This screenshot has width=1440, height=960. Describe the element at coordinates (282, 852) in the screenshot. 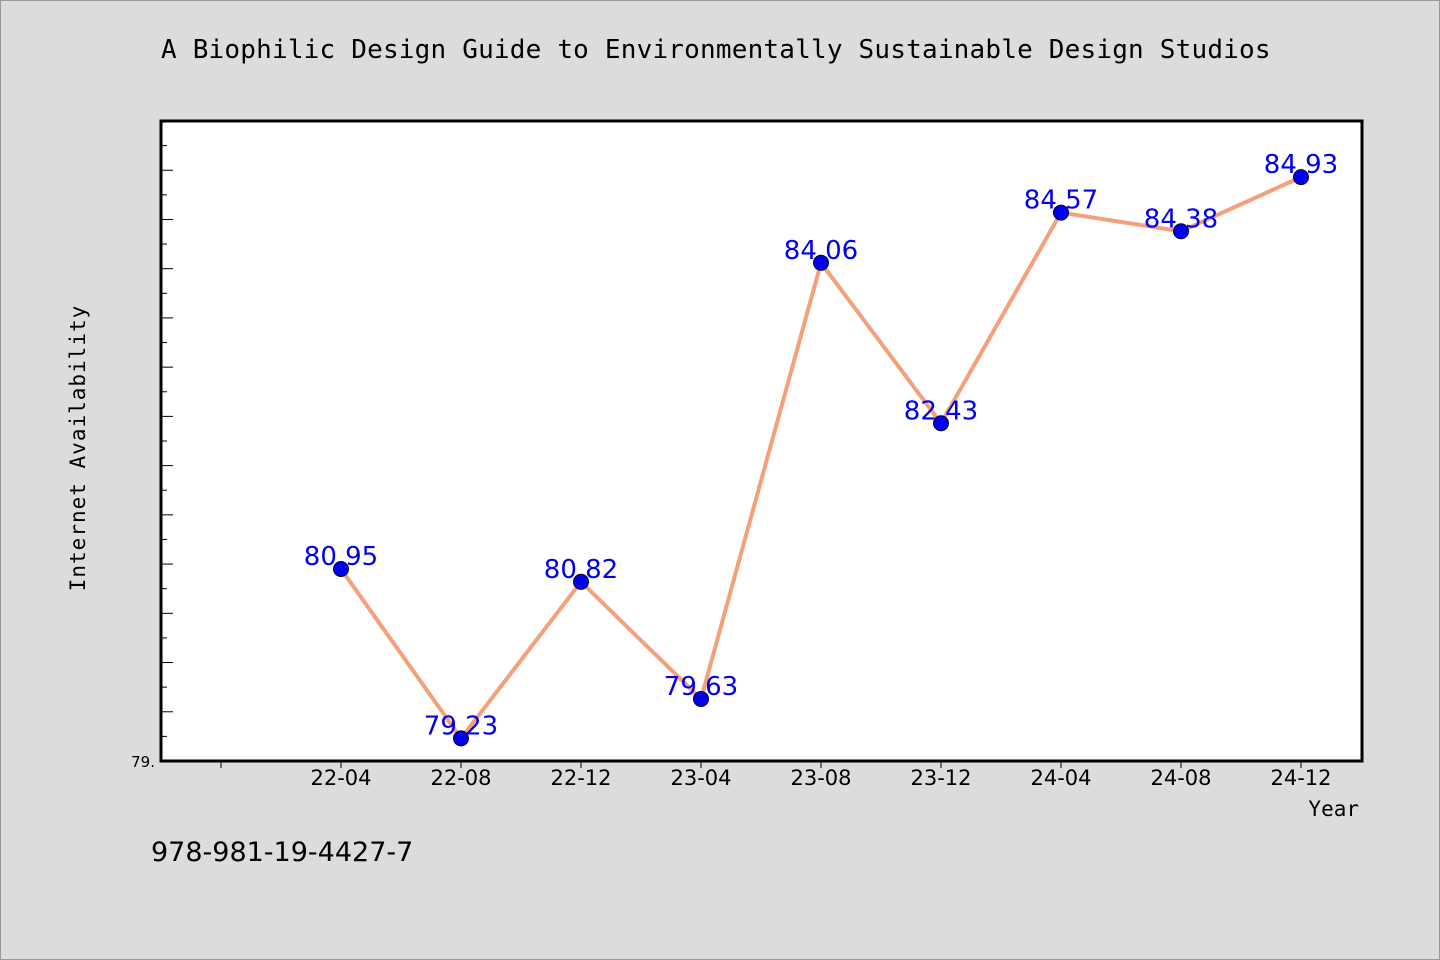

I see `isbn-footer: 978-981-19-4427-7` at that location.